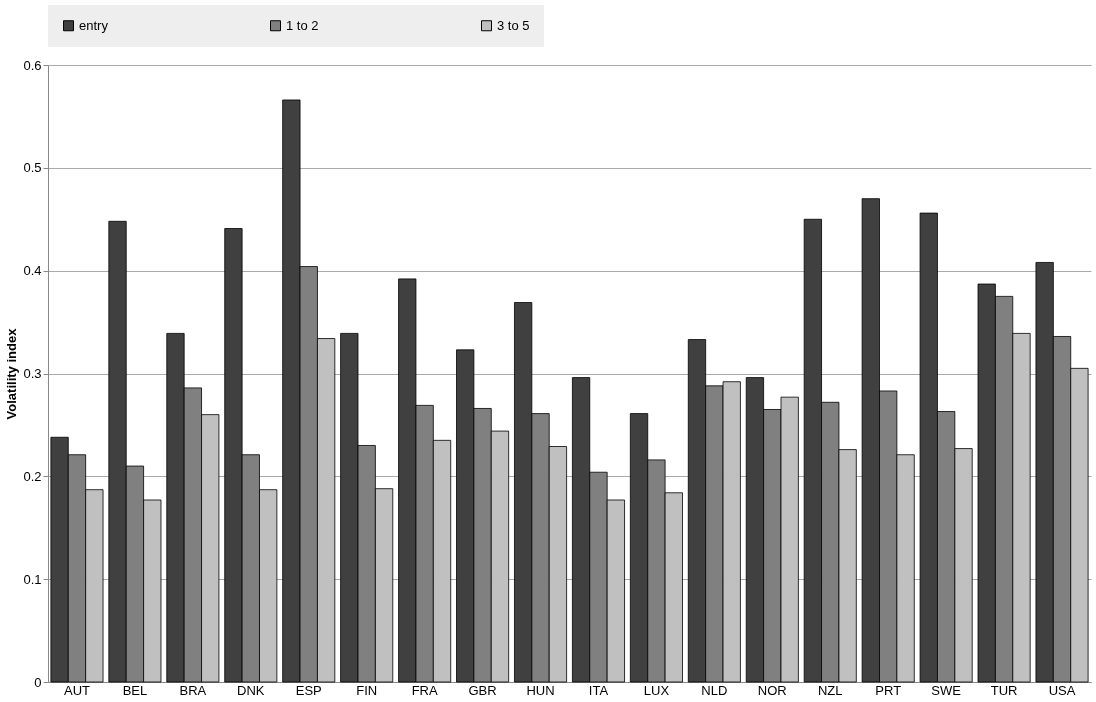 This screenshot has width=1096, height=702. I want to click on x-tick-label: HUN, so click(540, 690).